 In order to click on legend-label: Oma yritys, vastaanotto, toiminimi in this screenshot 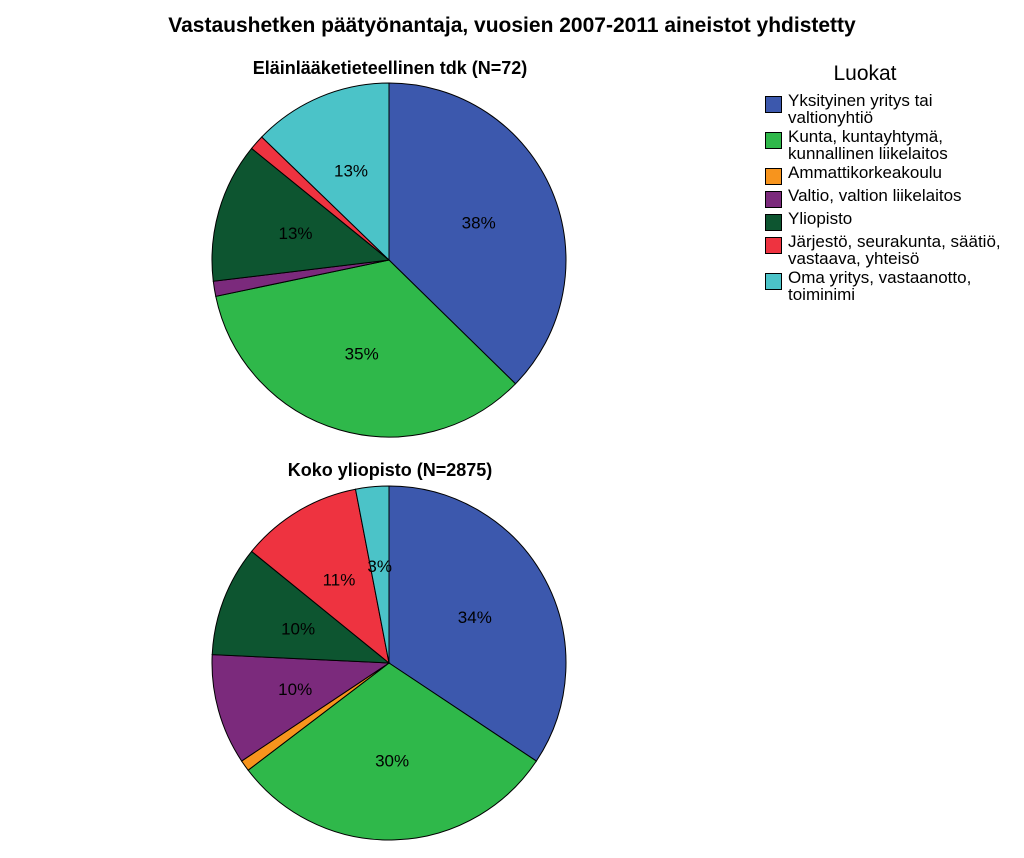, I will do `click(880, 286)`.